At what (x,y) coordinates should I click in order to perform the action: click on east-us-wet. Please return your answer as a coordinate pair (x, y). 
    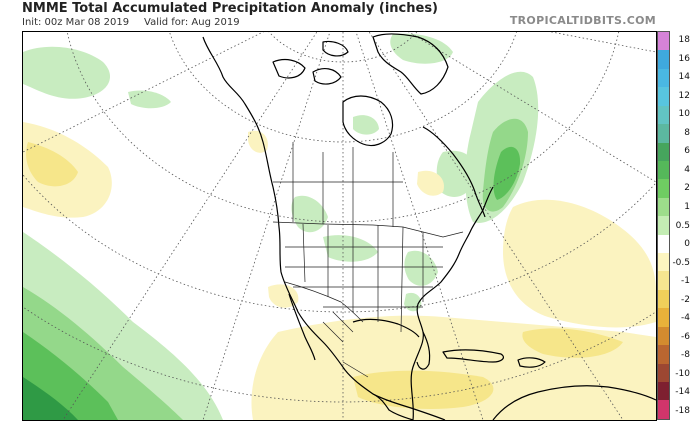
    Looking at the image, I should click on (421, 268).